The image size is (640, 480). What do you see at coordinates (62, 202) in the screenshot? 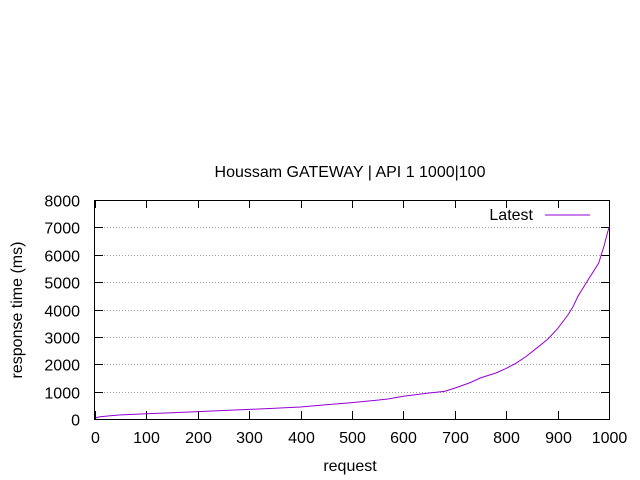
I see `y-tick-label: 8000` at bounding box center [62, 202].